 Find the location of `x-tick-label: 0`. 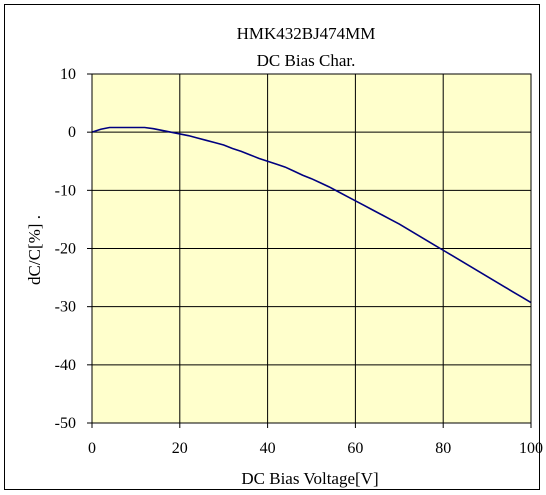

x-tick-label: 0 is located at coordinates (92, 448).